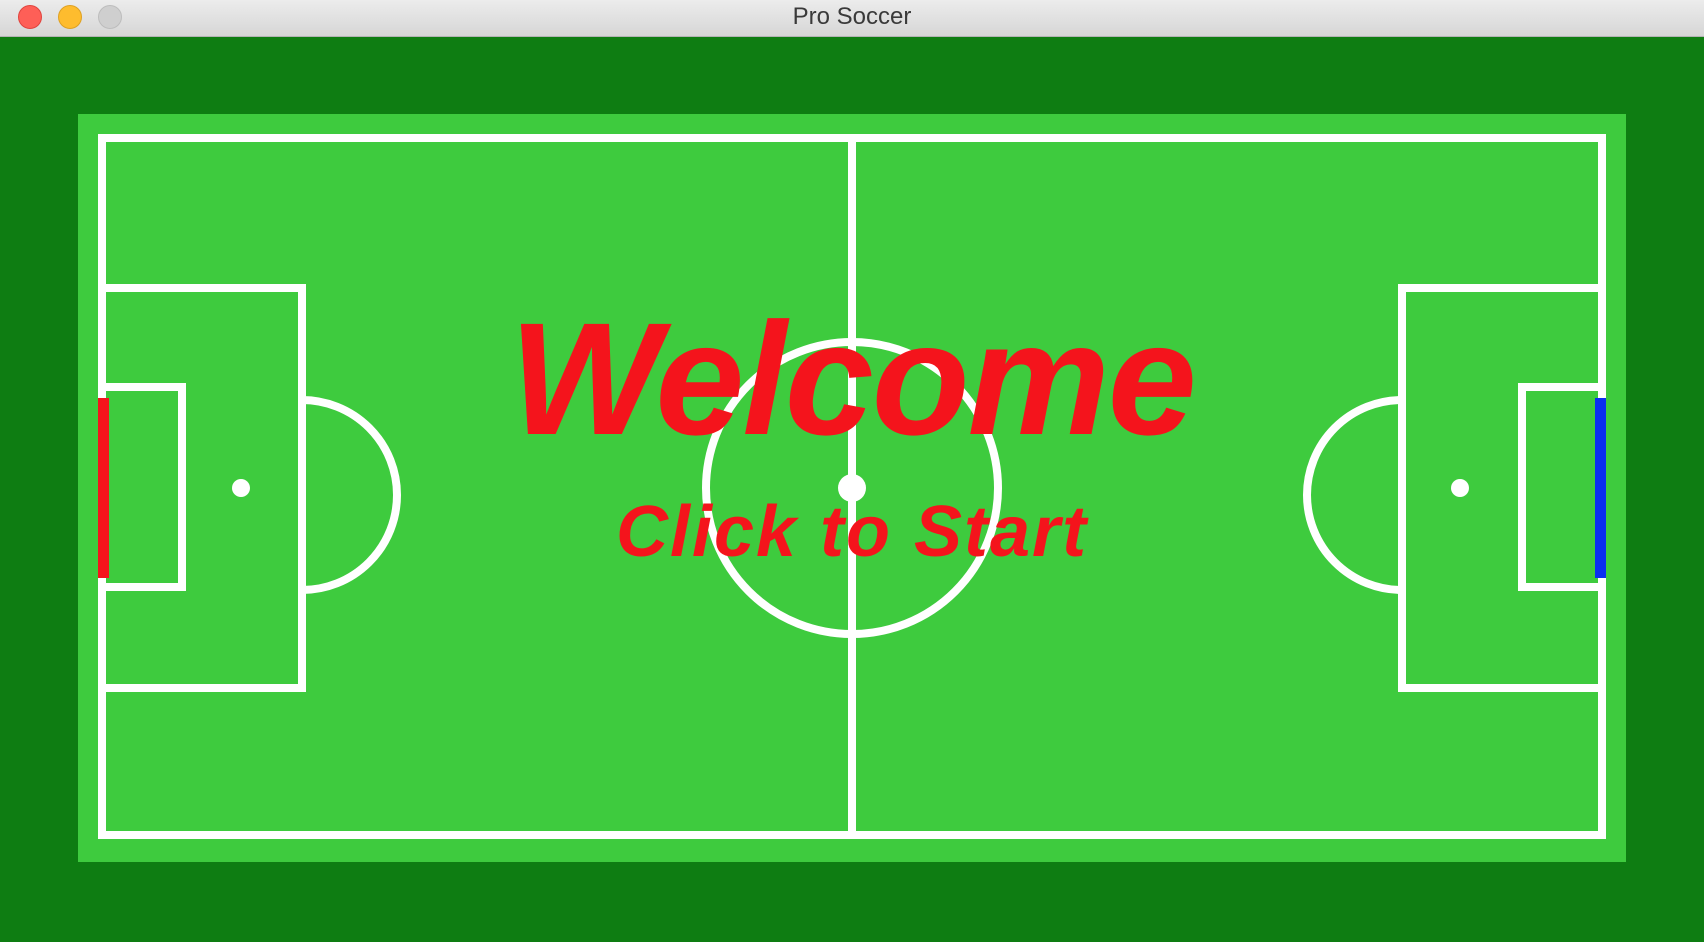  I want to click on minimize-icon, so click(70, 17).